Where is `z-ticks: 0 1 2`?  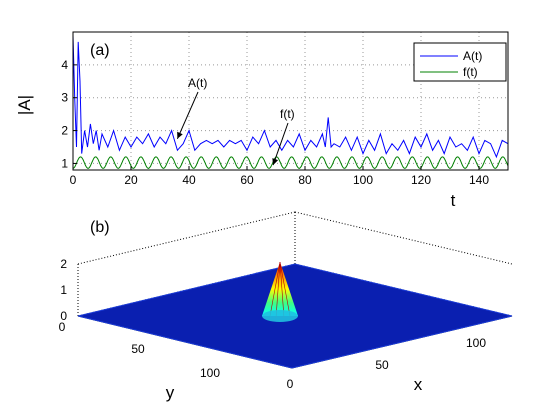
z-ticks: 0 1 2 is located at coordinates (63, 290).